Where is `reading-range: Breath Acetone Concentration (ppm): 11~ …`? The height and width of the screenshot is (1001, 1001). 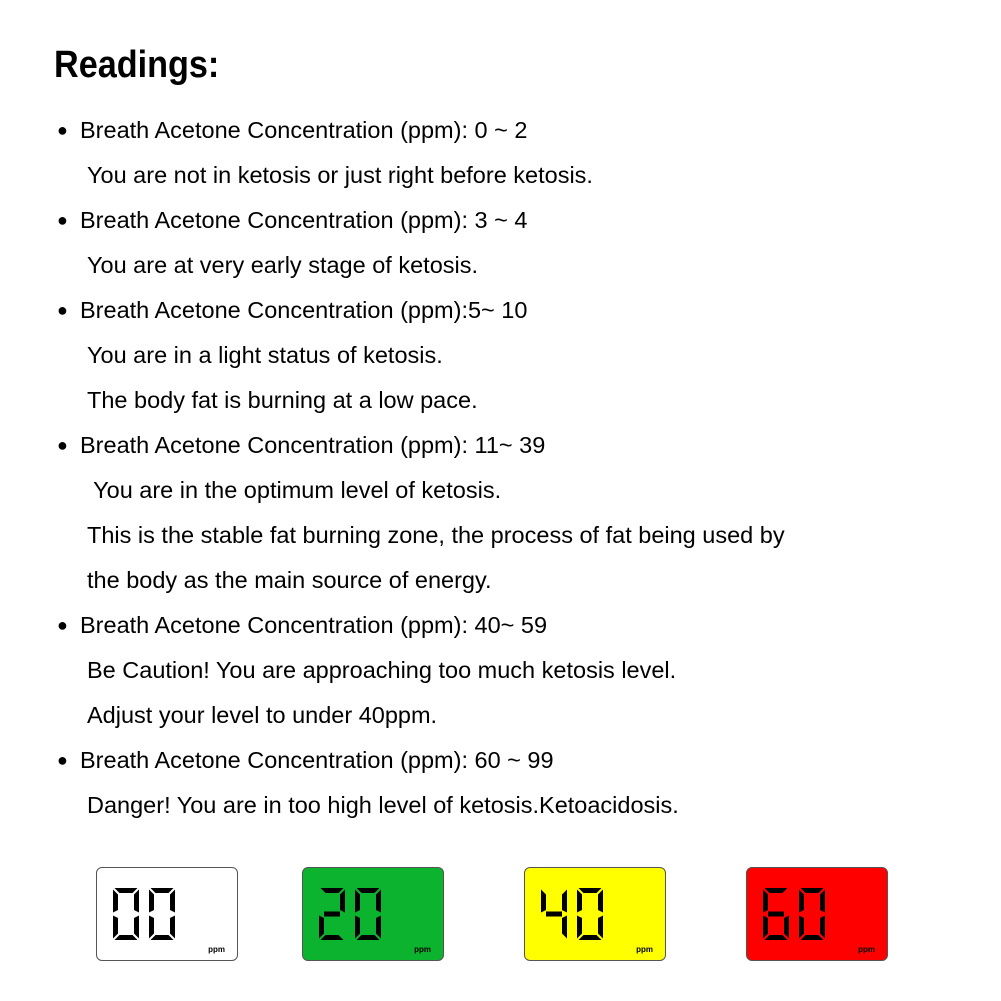
reading-range: Breath Acetone Concentration (ppm): 11~ … is located at coordinates (313, 445).